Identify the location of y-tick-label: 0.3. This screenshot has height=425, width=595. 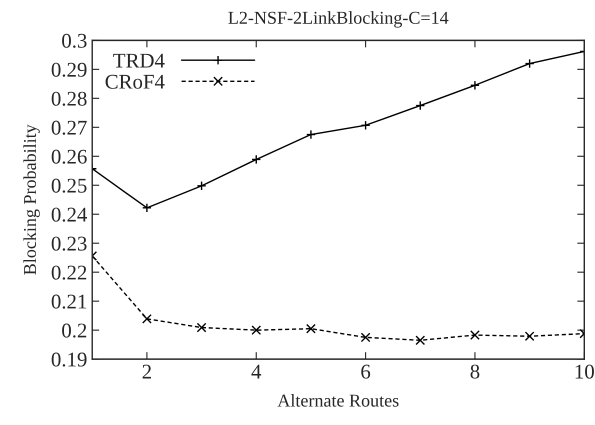
(74, 41).